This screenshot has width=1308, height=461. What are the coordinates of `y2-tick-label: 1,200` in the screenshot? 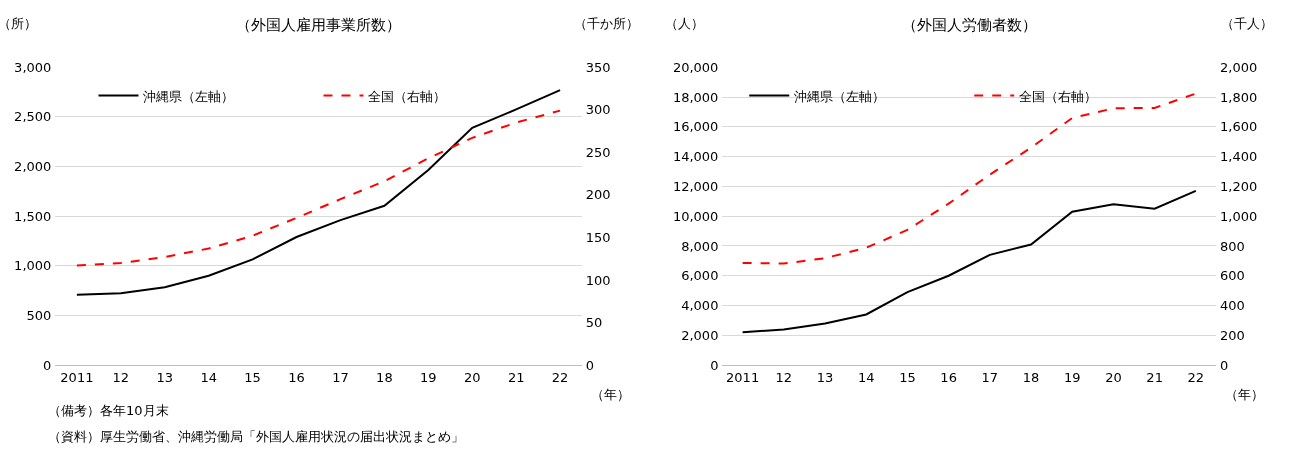 It's located at (1239, 186).